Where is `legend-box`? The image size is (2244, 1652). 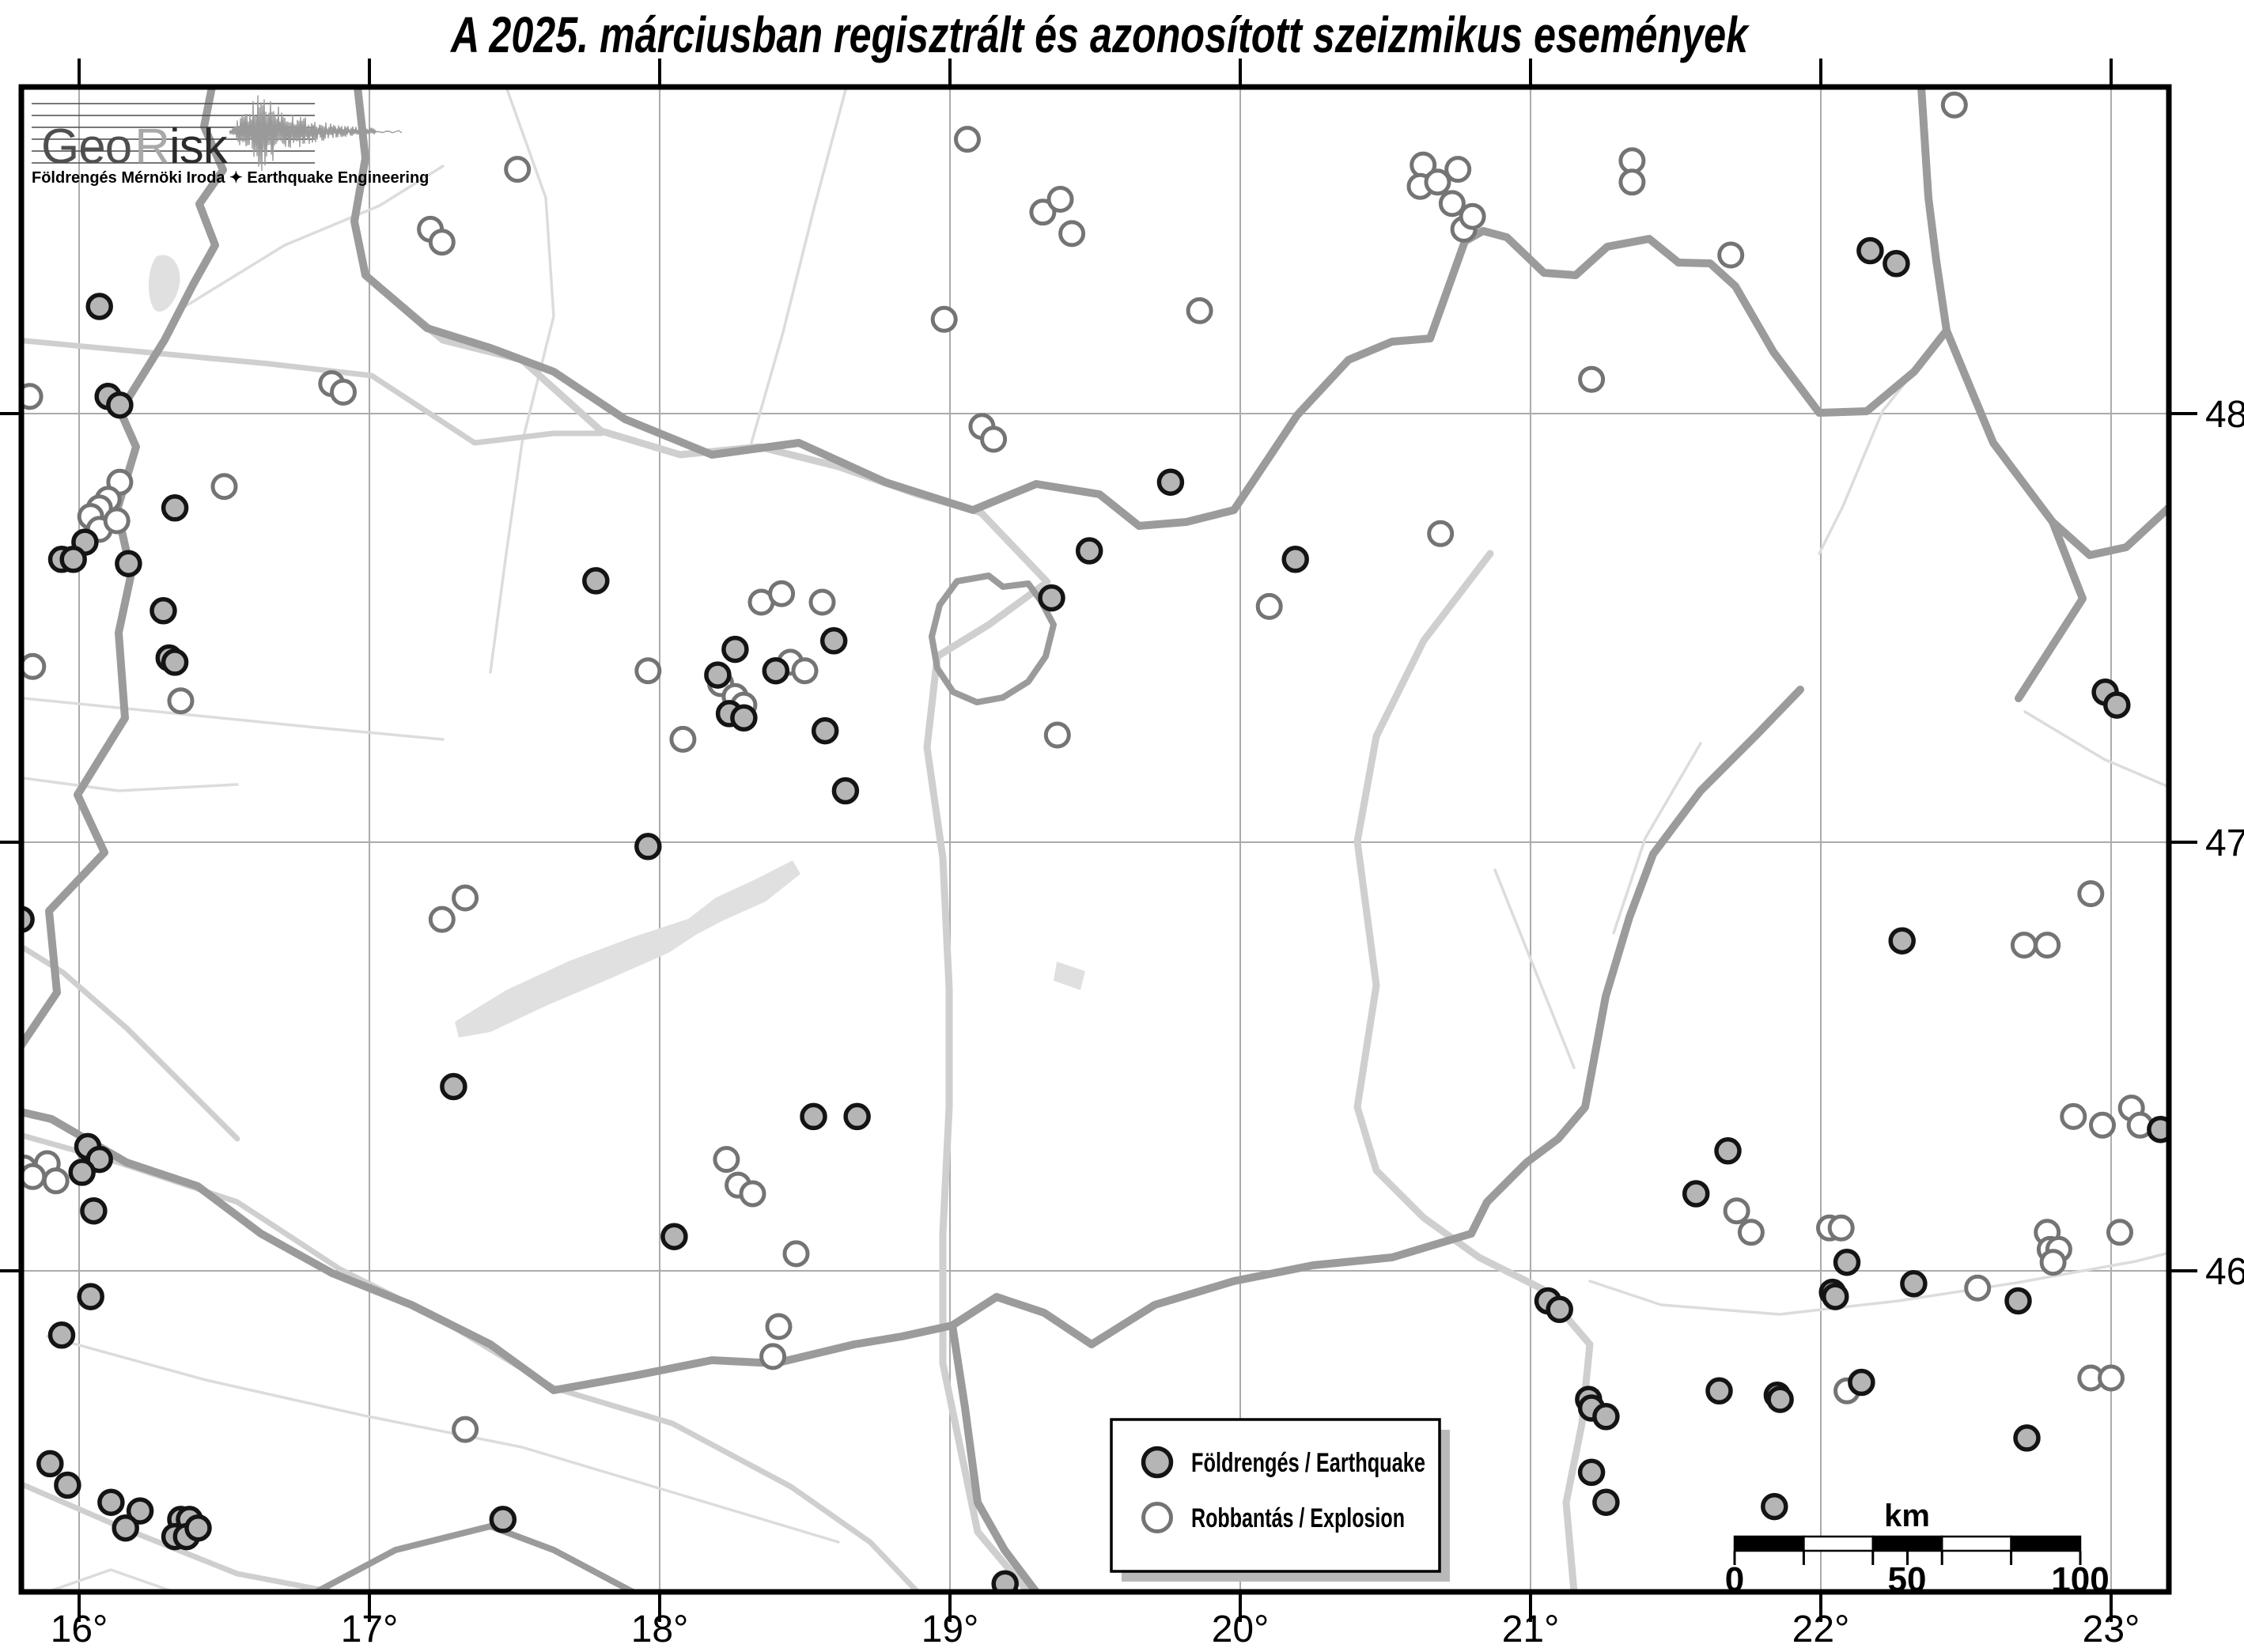 legend-box is located at coordinates (1275, 1495).